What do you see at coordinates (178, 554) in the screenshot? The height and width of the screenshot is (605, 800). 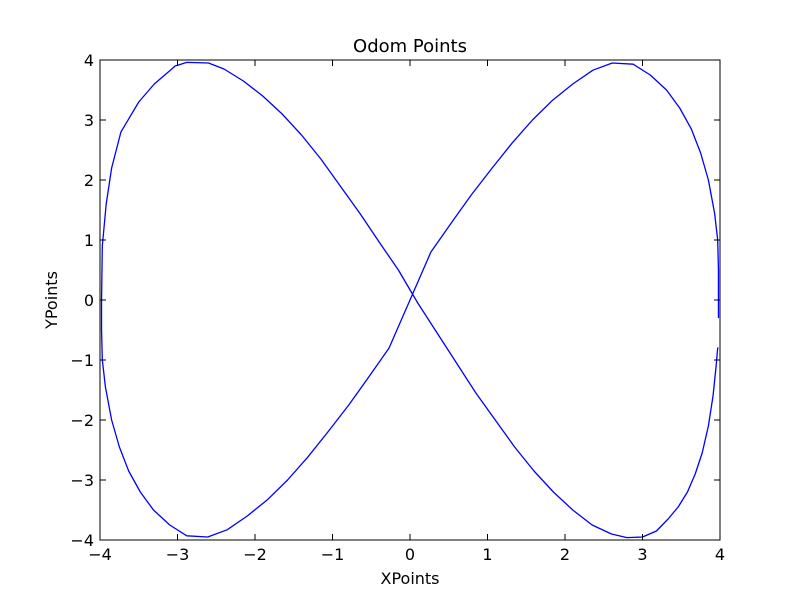 I see `x-tick-label: −3` at bounding box center [178, 554].